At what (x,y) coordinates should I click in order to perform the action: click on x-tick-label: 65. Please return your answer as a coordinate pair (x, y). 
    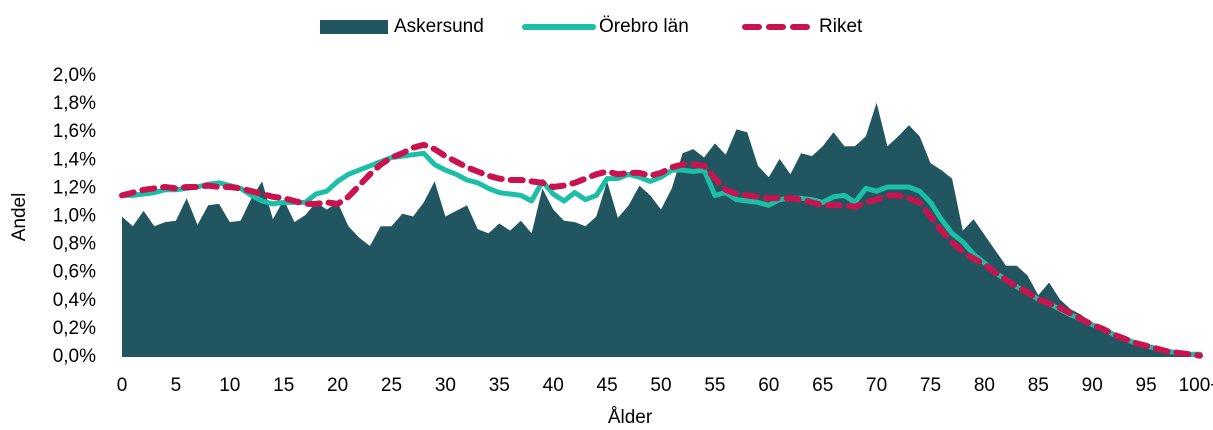
    Looking at the image, I should click on (822, 385).